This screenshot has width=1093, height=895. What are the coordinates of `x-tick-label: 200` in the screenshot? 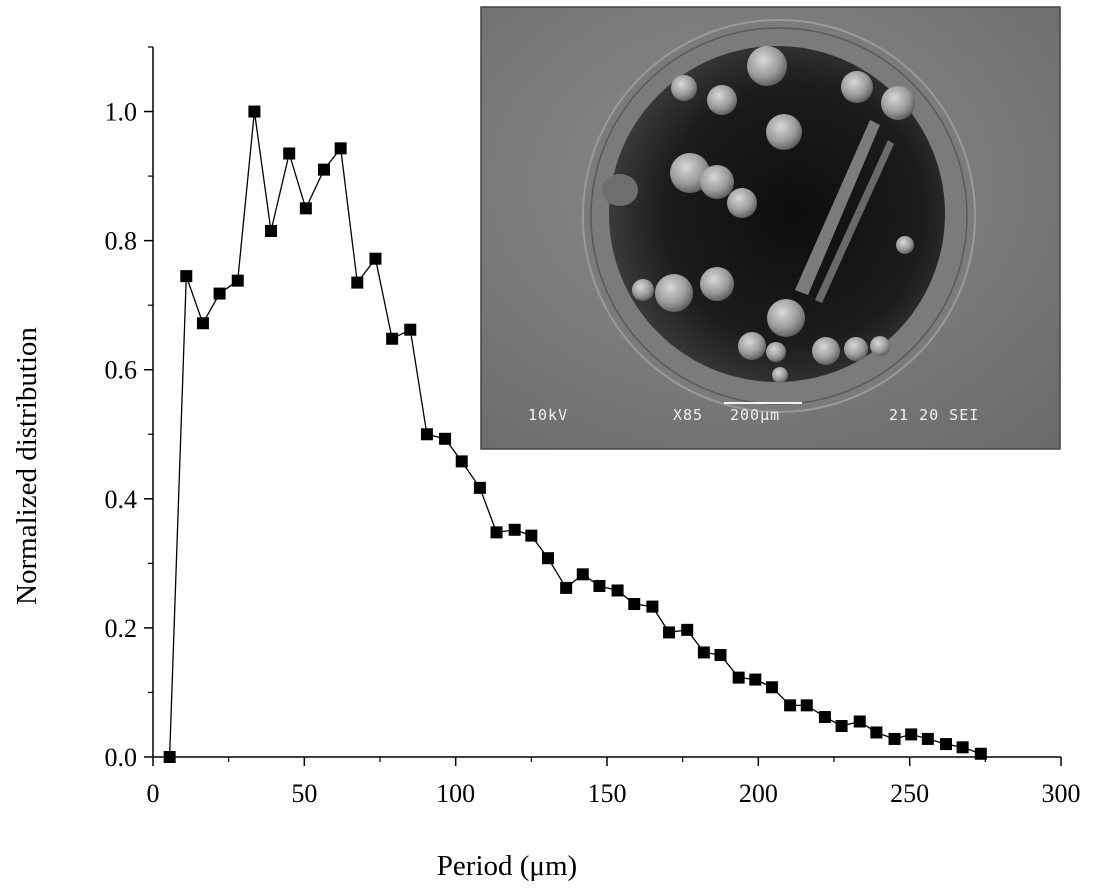 It's located at (758, 793).